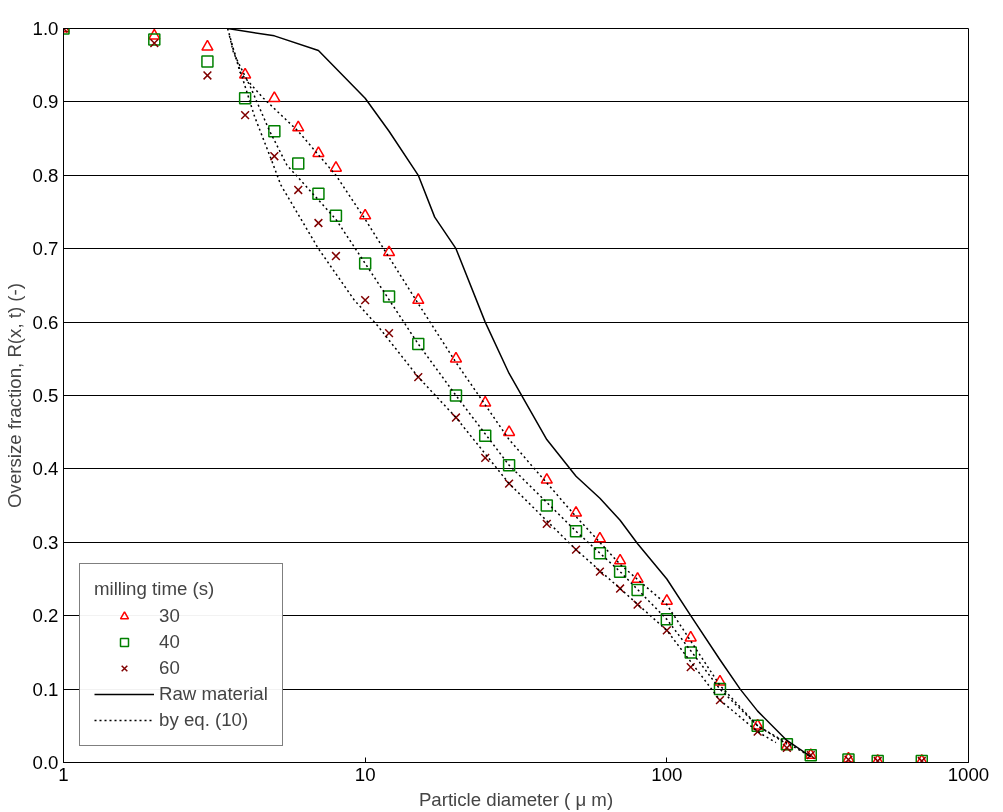  What do you see at coordinates (45, 322) in the screenshot?
I see `y-tick-label: 0.6` at bounding box center [45, 322].